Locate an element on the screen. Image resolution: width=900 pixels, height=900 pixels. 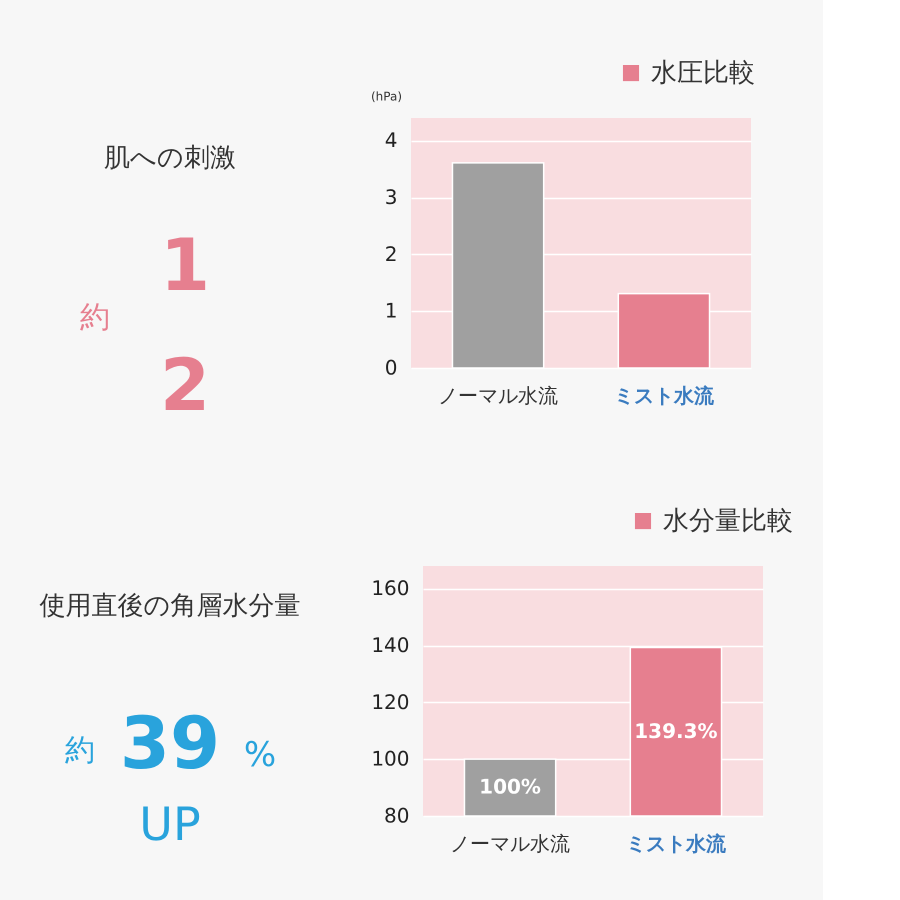
y-tick-label: 100 is located at coordinates (390, 758).